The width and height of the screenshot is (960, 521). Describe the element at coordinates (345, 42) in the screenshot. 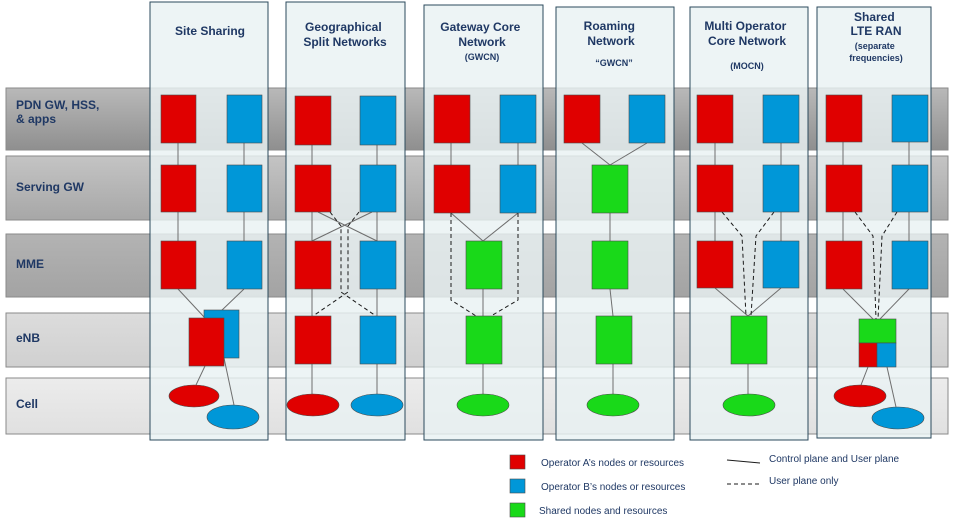

I see `column-title-geo-split-line-2: Split Networks` at that location.